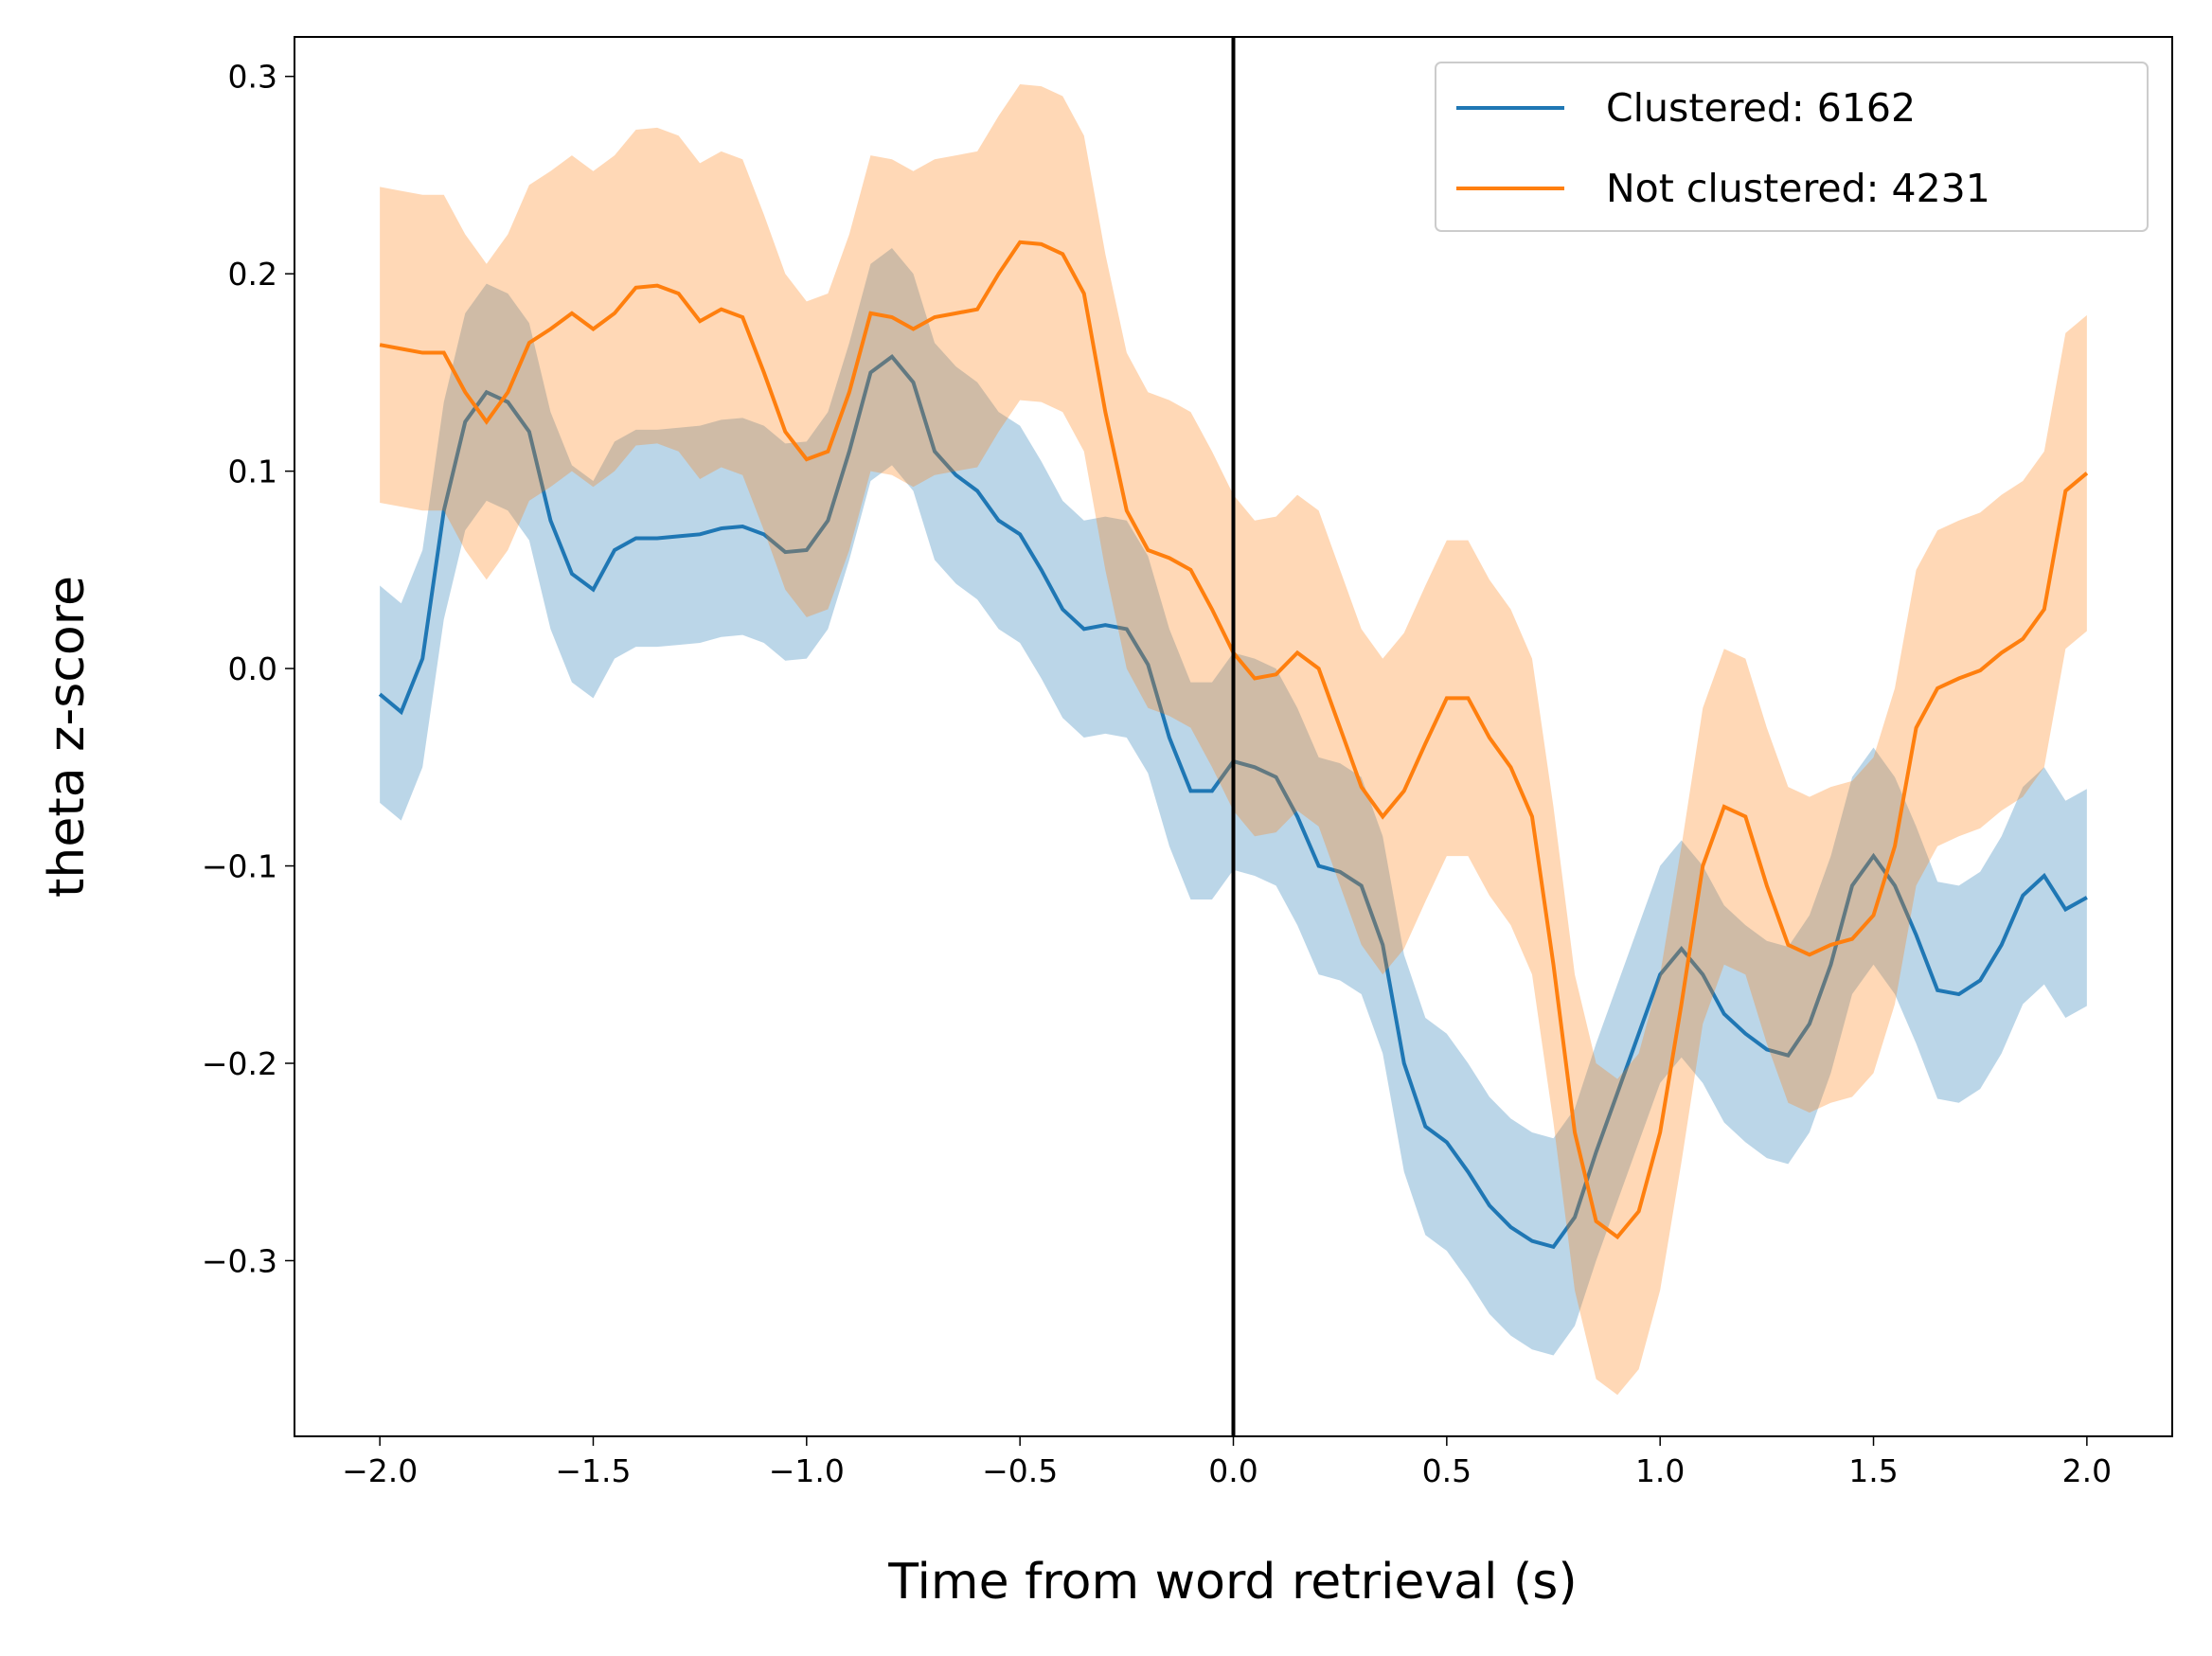 This screenshot has width=2212, height=1656. What do you see at coordinates (380, 1470) in the screenshot?
I see `x-tick-label: −2.0` at bounding box center [380, 1470].